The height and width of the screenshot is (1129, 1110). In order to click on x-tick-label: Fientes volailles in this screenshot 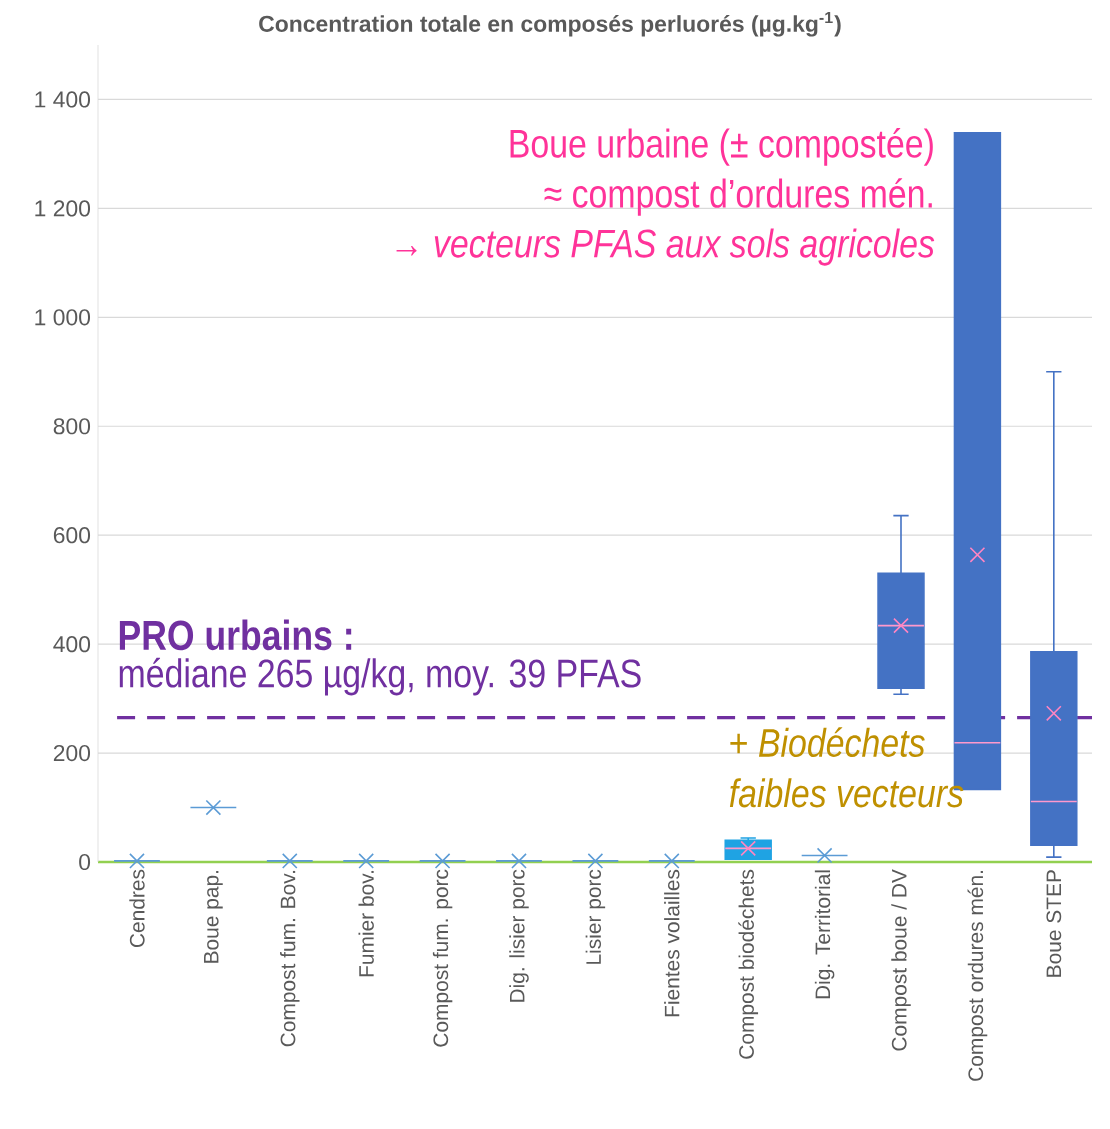, I will do `click(672, 943)`.